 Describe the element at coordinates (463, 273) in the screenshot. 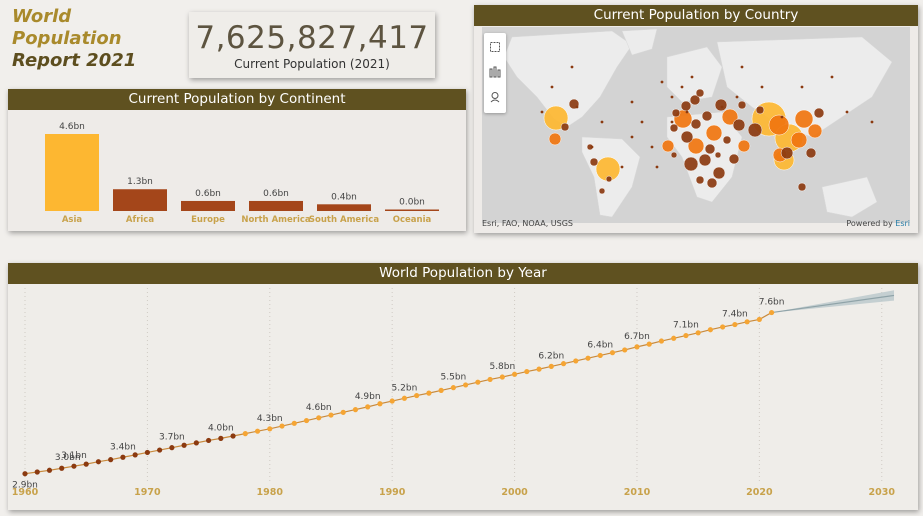

I see `population-by-year-title: World Population by Year` at that location.